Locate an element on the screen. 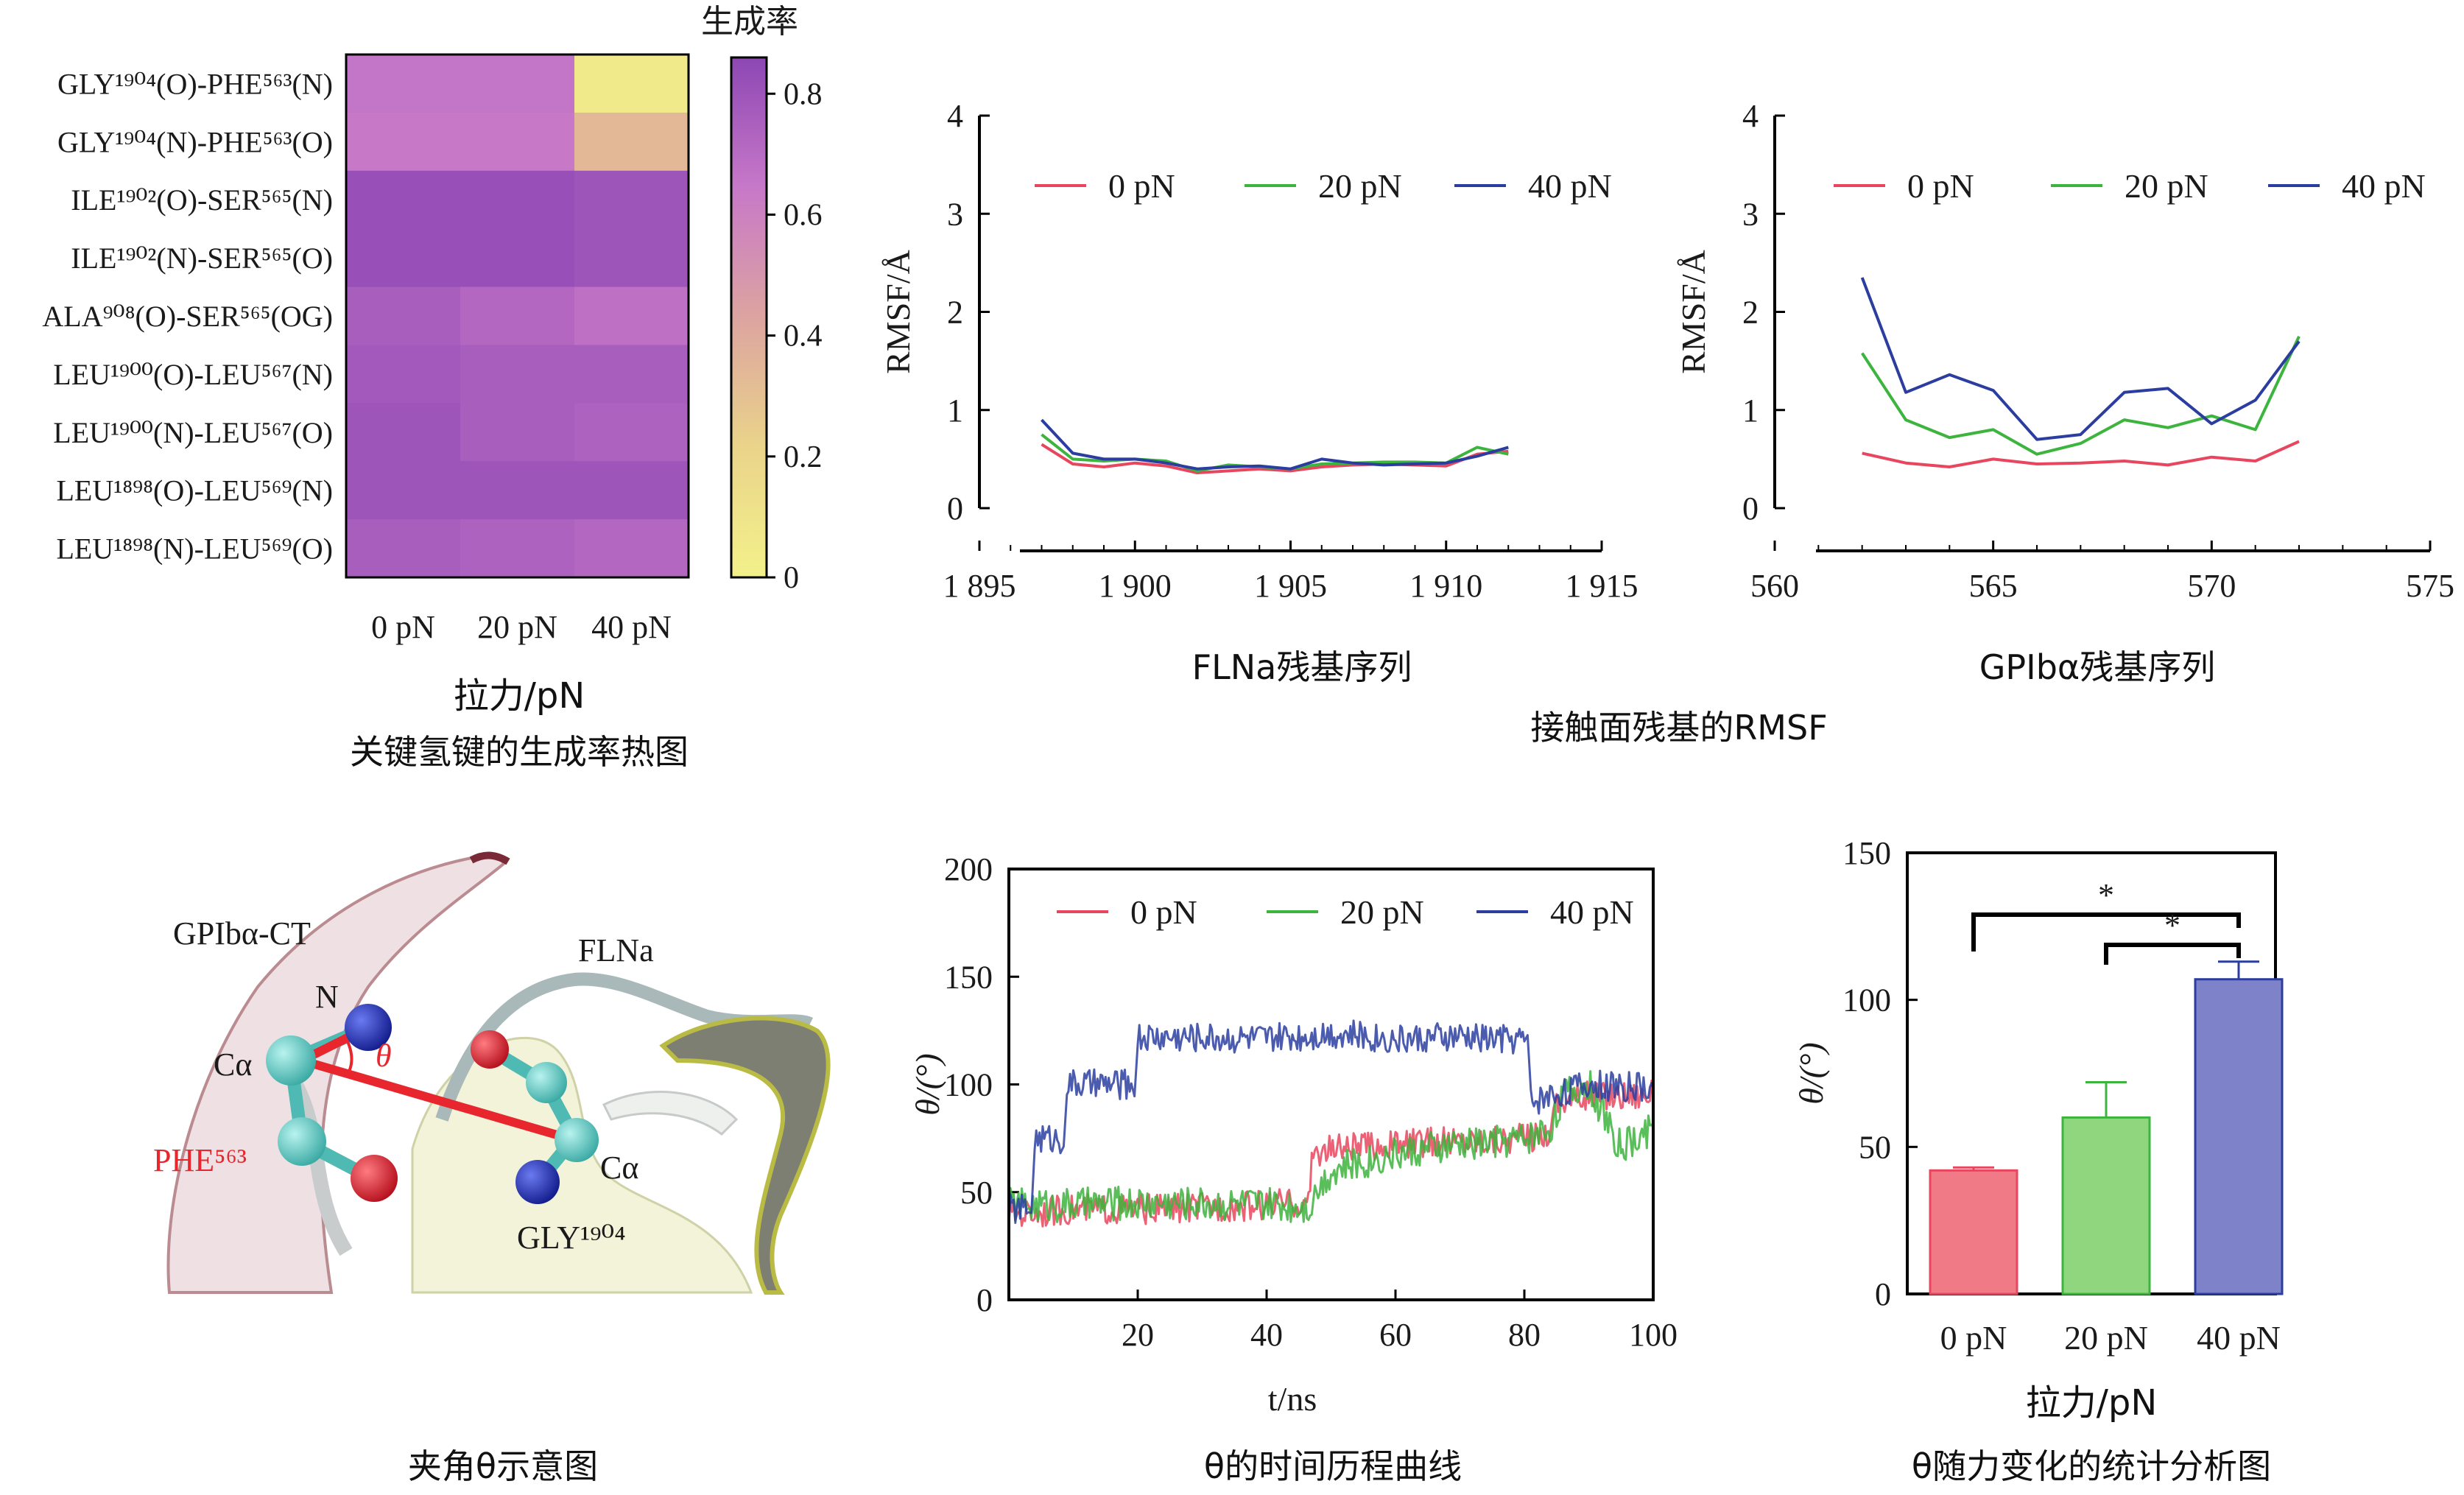 Image resolution: width=2464 pixels, height=1495 pixels. y-tick-label: 150 is located at coordinates (1866, 853).